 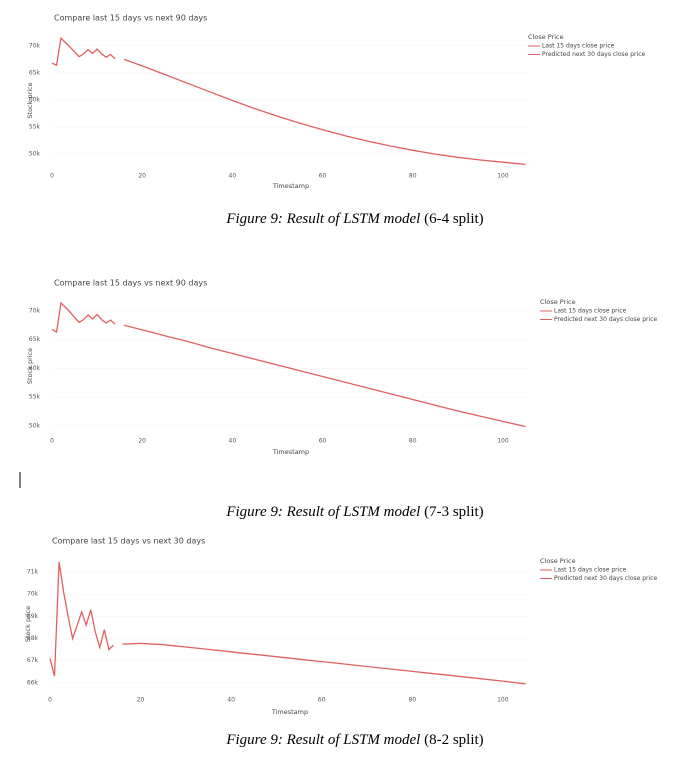 What do you see at coordinates (33, 682) in the screenshot?
I see `y-tick-label: 66k` at bounding box center [33, 682].